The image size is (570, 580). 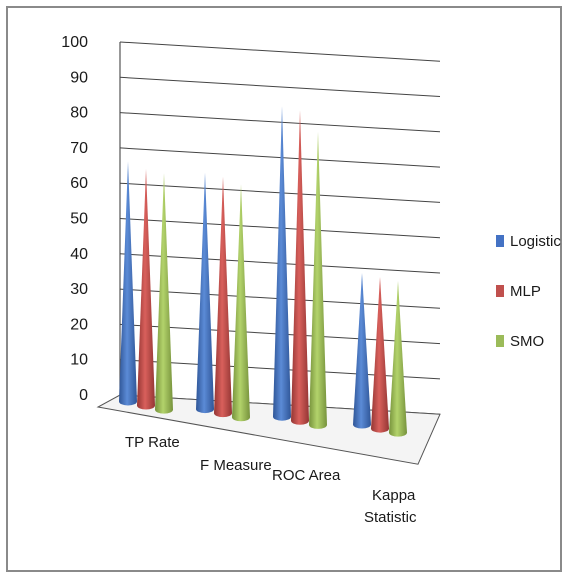 What do you see at coordinates (79, 148) in the screenshot?
I see `y-tick-label: 70` at bounding box center [79, 148].